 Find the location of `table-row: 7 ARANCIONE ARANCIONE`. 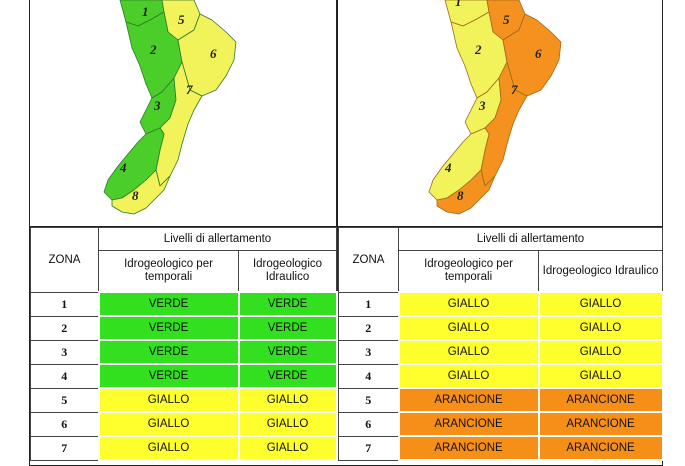

table-row: 7 ARANCIONE ARANCIONE is located at coordinates (501, 448).